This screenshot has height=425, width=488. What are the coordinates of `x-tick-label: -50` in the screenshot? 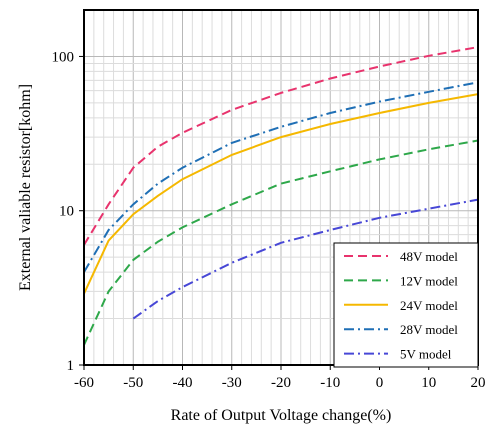 It's located at (133, 383).